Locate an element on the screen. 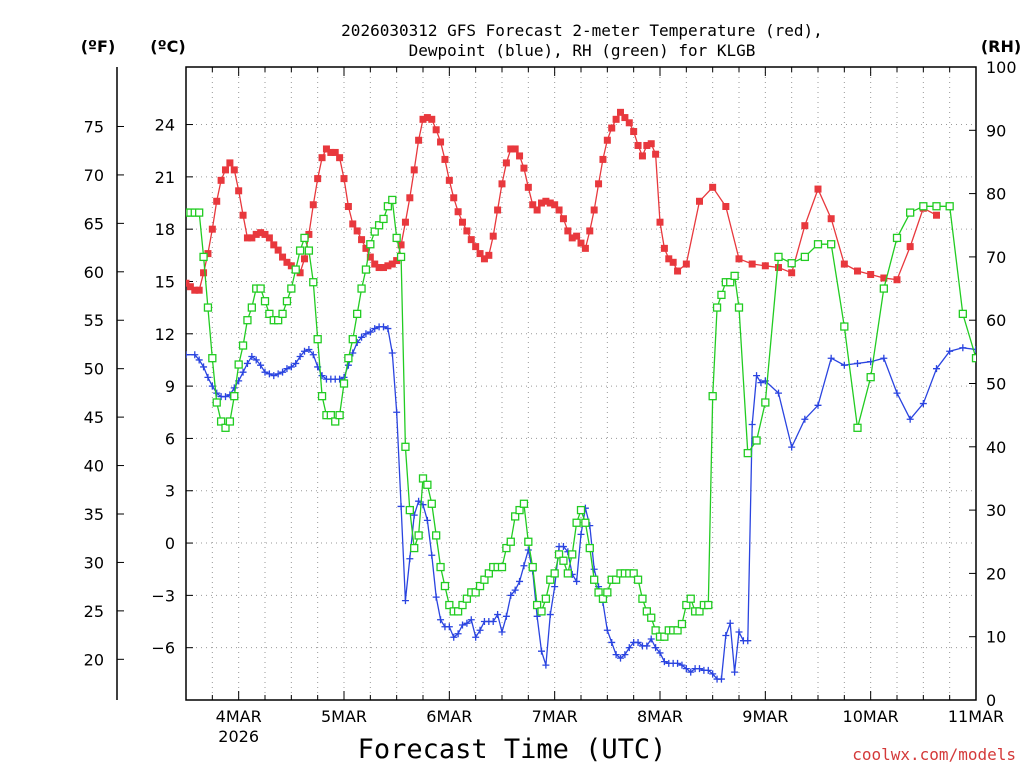 The image size is (1024, 768). fahrenheit-tick-label: 40 is located at coordinates (94, 466).